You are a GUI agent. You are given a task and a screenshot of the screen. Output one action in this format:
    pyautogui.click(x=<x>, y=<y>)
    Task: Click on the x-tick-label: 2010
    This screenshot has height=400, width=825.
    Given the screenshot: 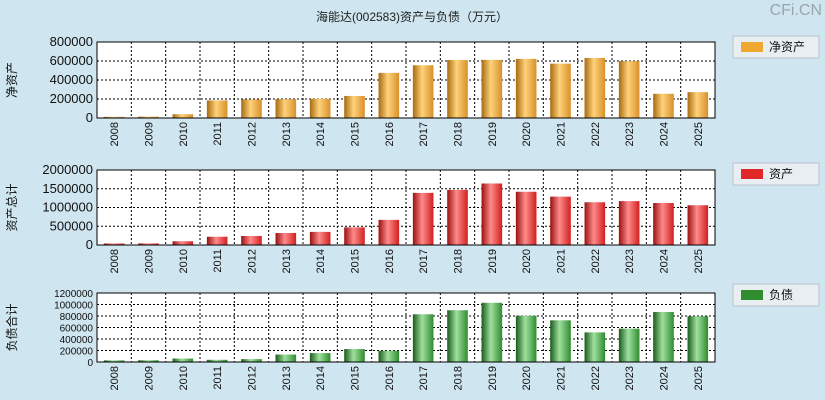 What is the action you would take?
    pyautogui.click(x=184, y=378)
    